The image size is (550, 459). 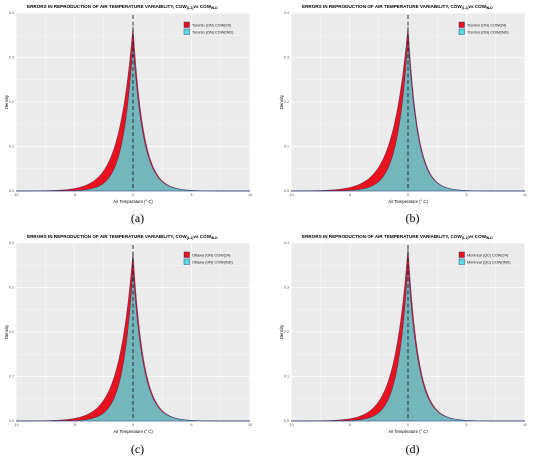 I want to click on legend-label-1: Toronto (ON) COW(24), so click(x=212, y=25).